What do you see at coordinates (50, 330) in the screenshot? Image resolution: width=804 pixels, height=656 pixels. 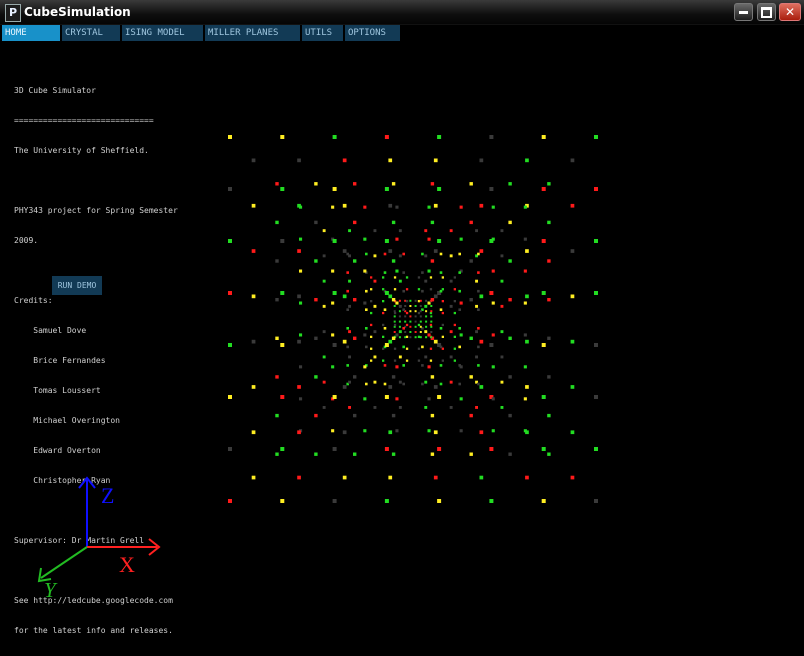 I see `credit-name: Samuel Dove` at bounding box center [50, 330].